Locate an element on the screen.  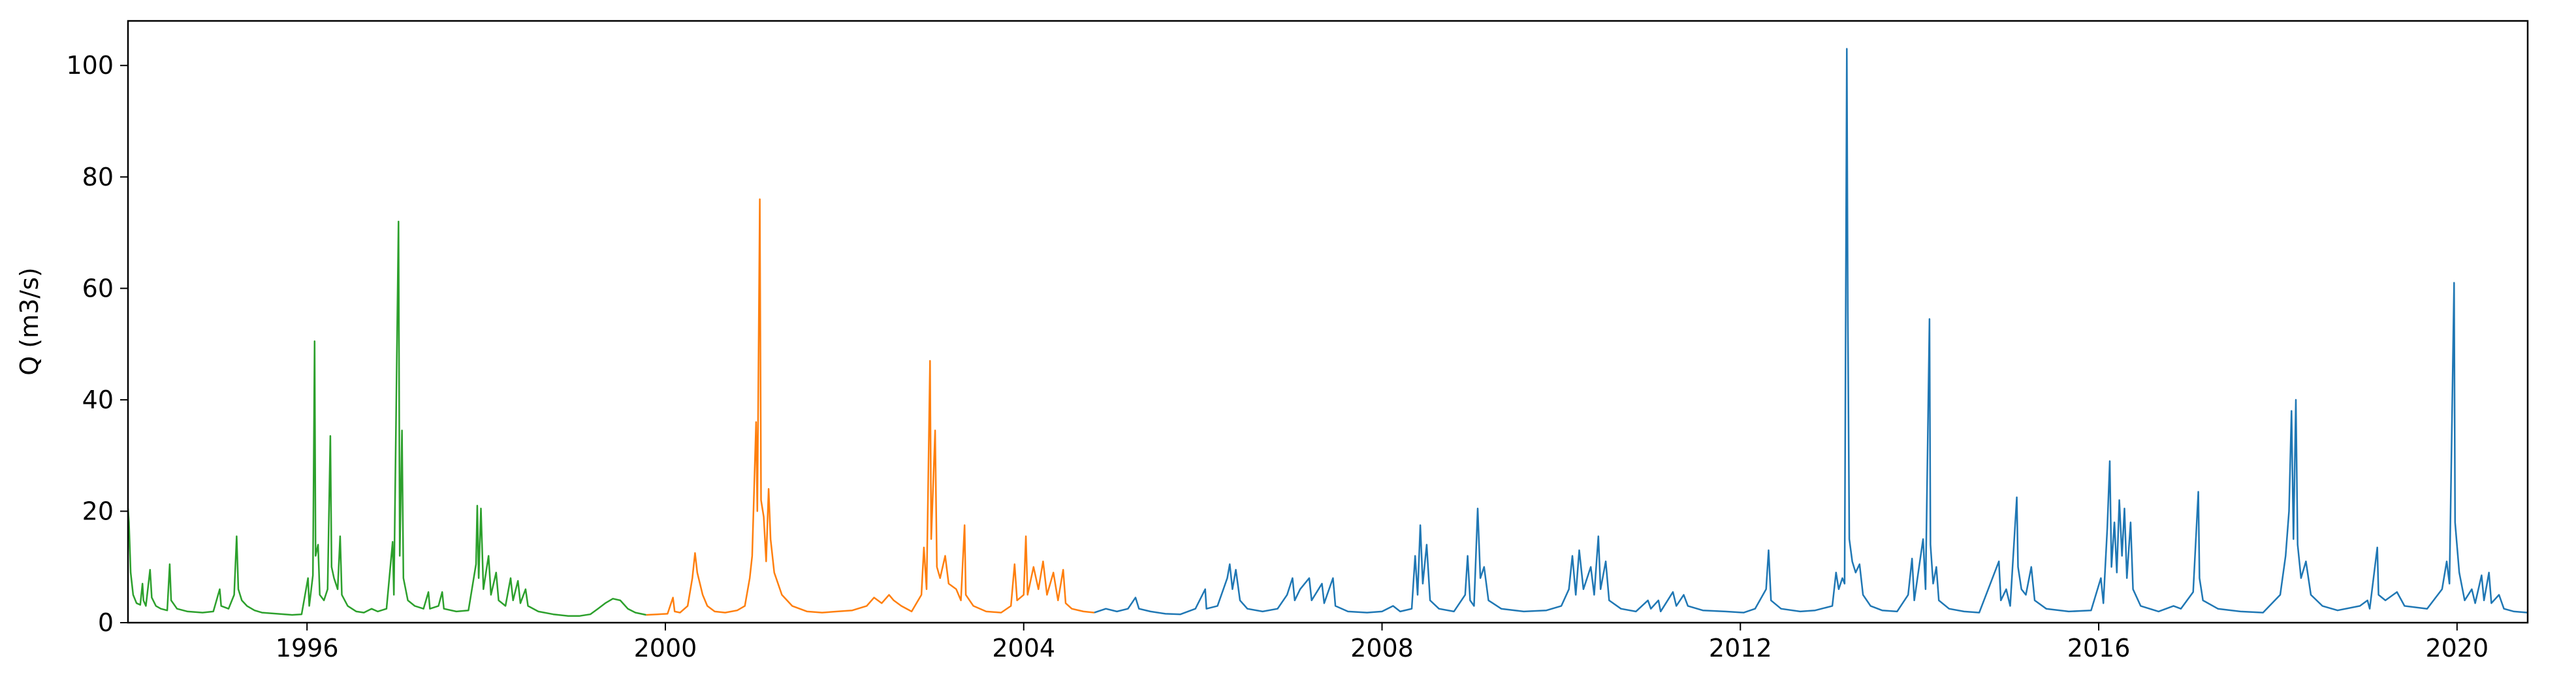
x-tick-label: 2012 is located at coordinates (1741, 648).